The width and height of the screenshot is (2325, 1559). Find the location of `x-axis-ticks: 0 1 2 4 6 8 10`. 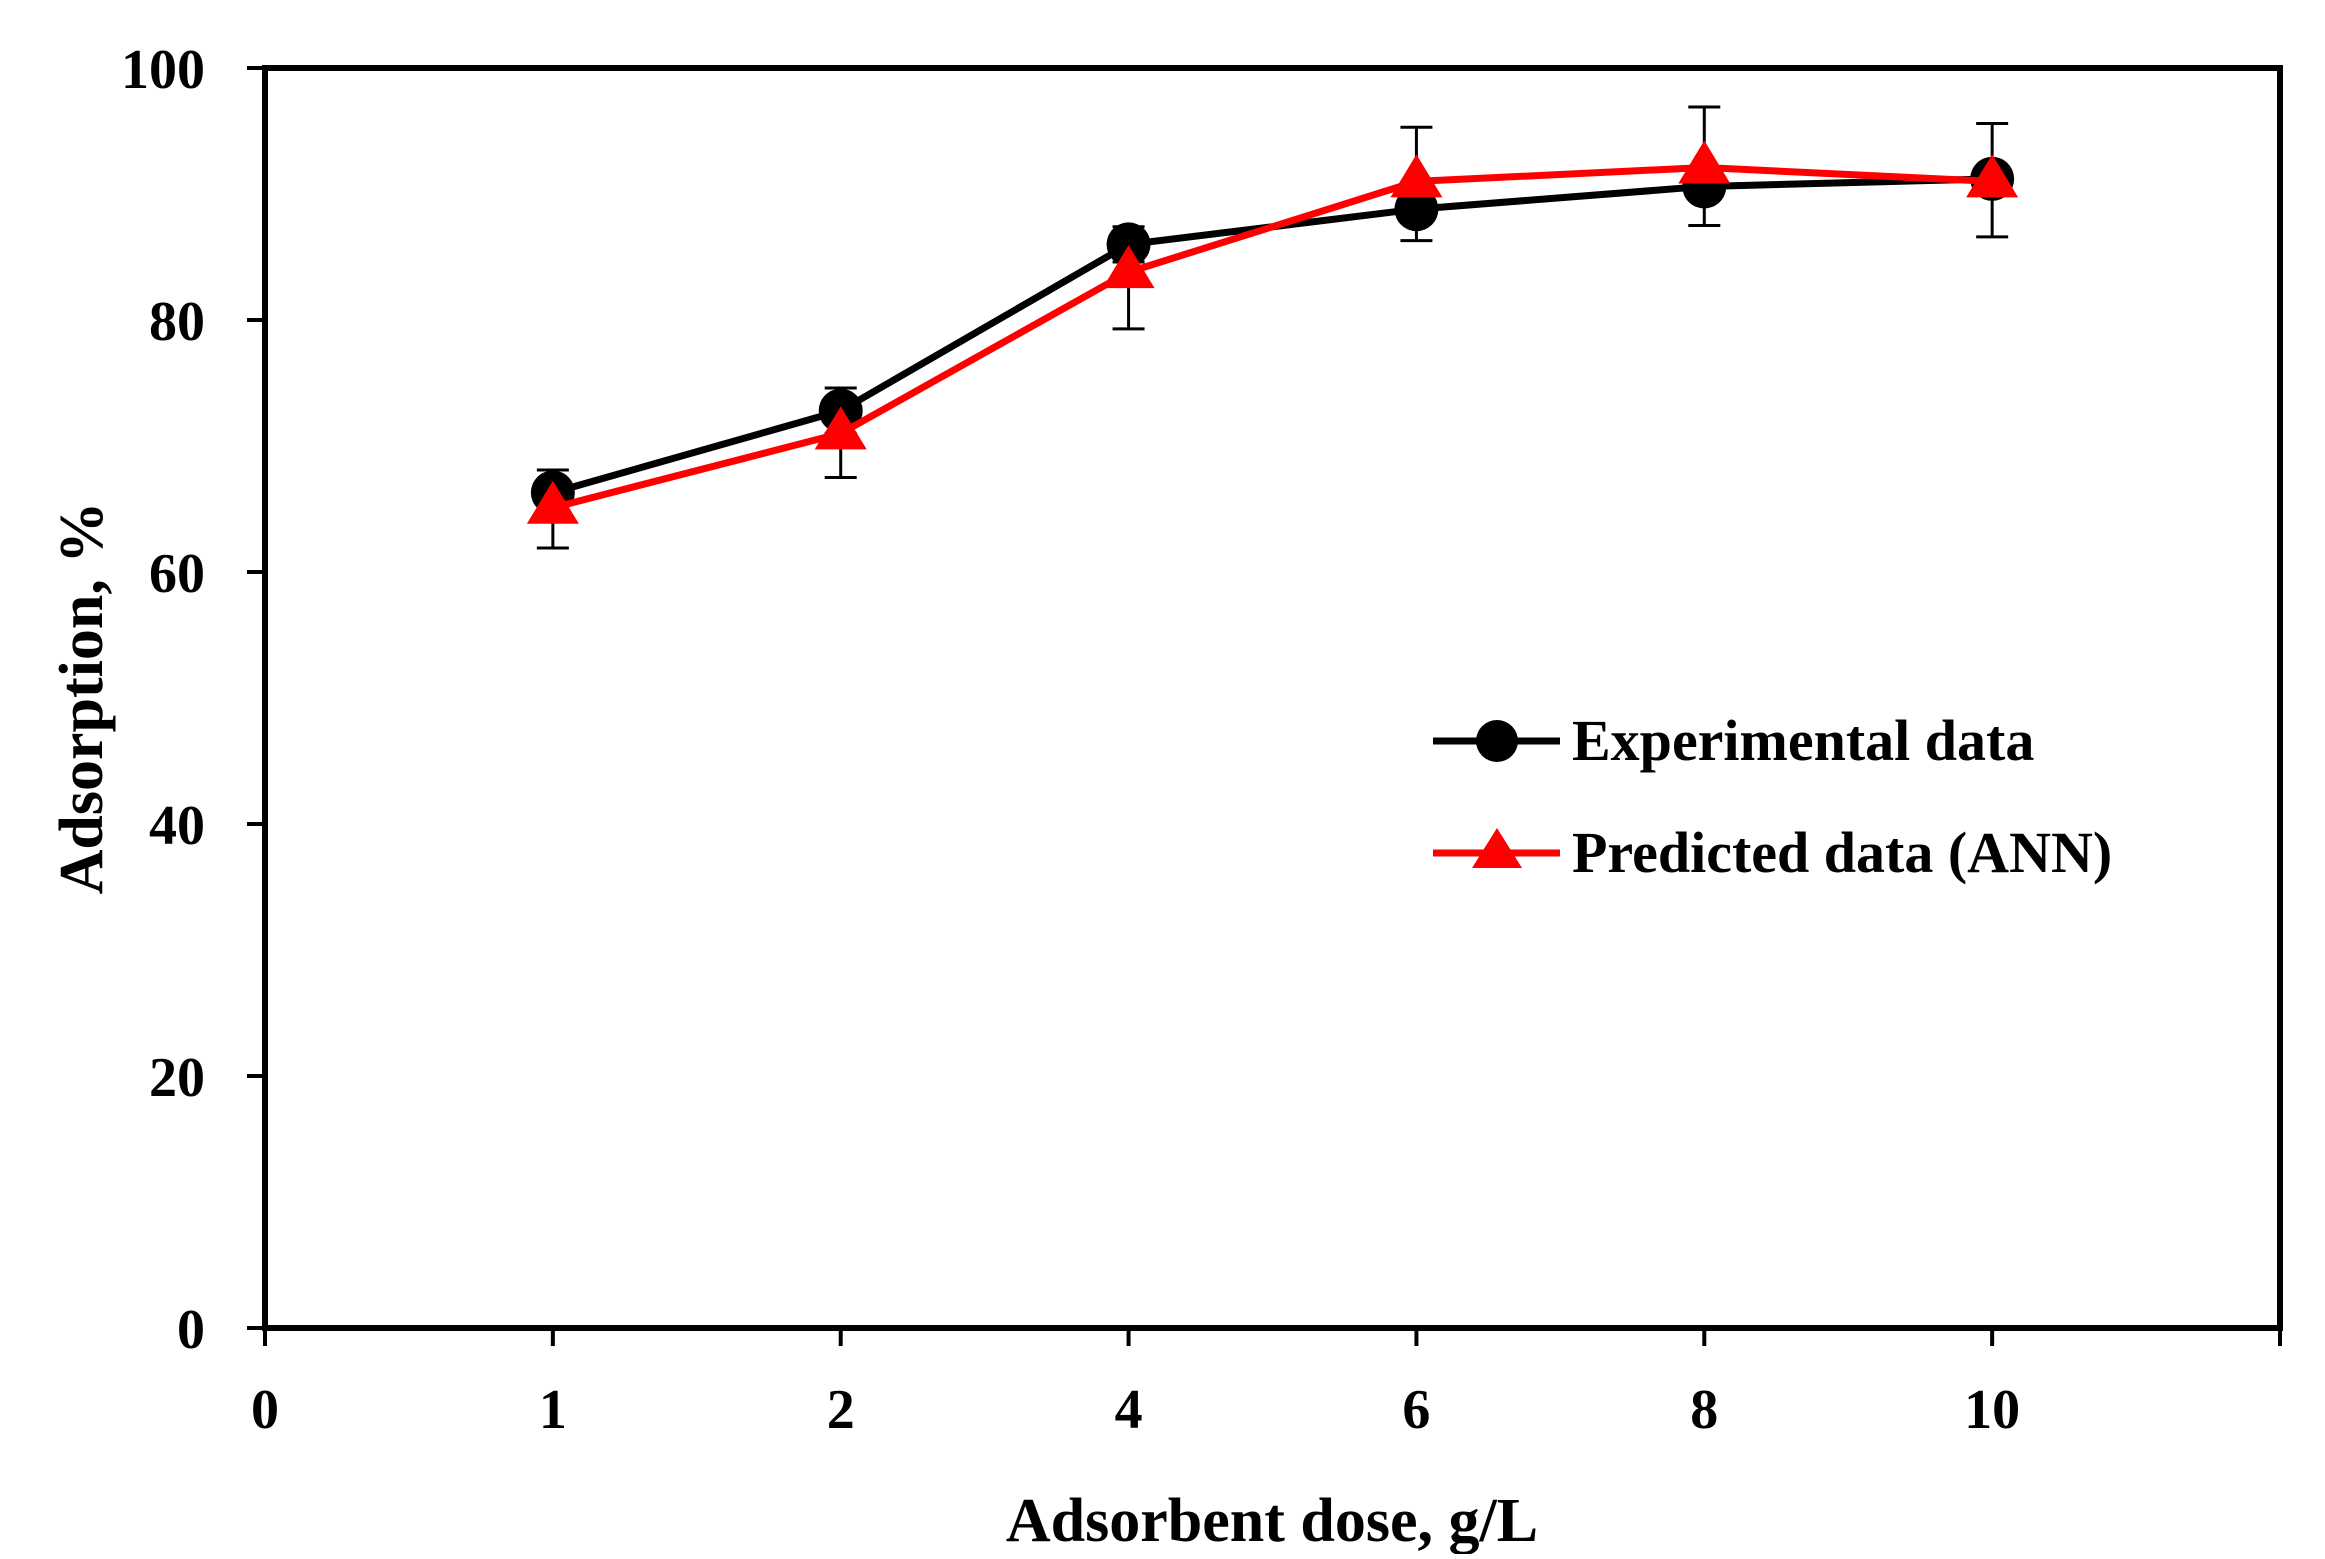

x-axis-ticks: 0 1 2 4 6 8 10 is located at coordinates (1266, 1384).